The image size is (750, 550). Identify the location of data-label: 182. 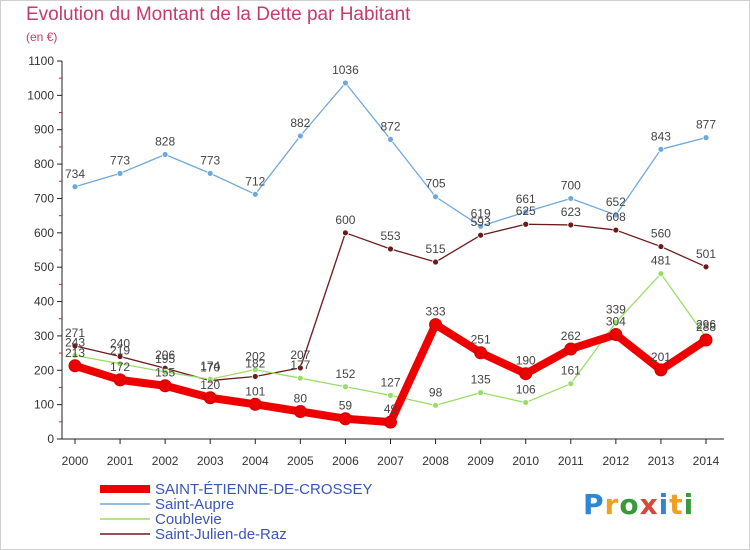
(255, 363).